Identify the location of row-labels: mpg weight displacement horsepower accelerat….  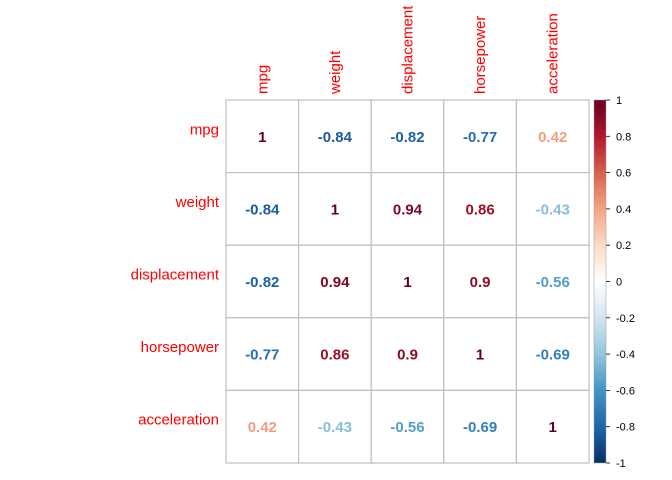
(175, 274).